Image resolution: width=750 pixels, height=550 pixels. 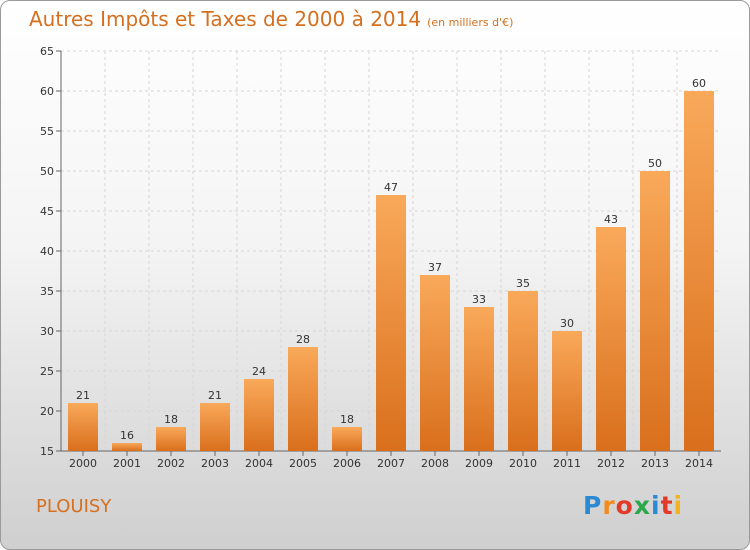 I want to click on logo-letter: o, so click(x=624, y=505).